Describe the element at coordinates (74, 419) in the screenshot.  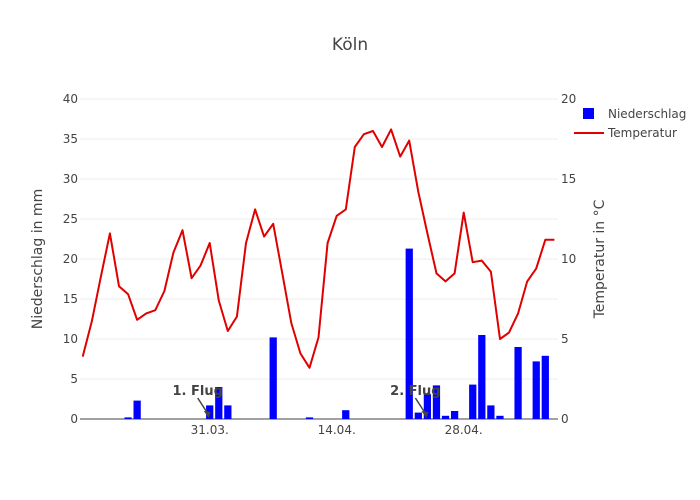
I see `y-left-tick-label: 0` at that location.